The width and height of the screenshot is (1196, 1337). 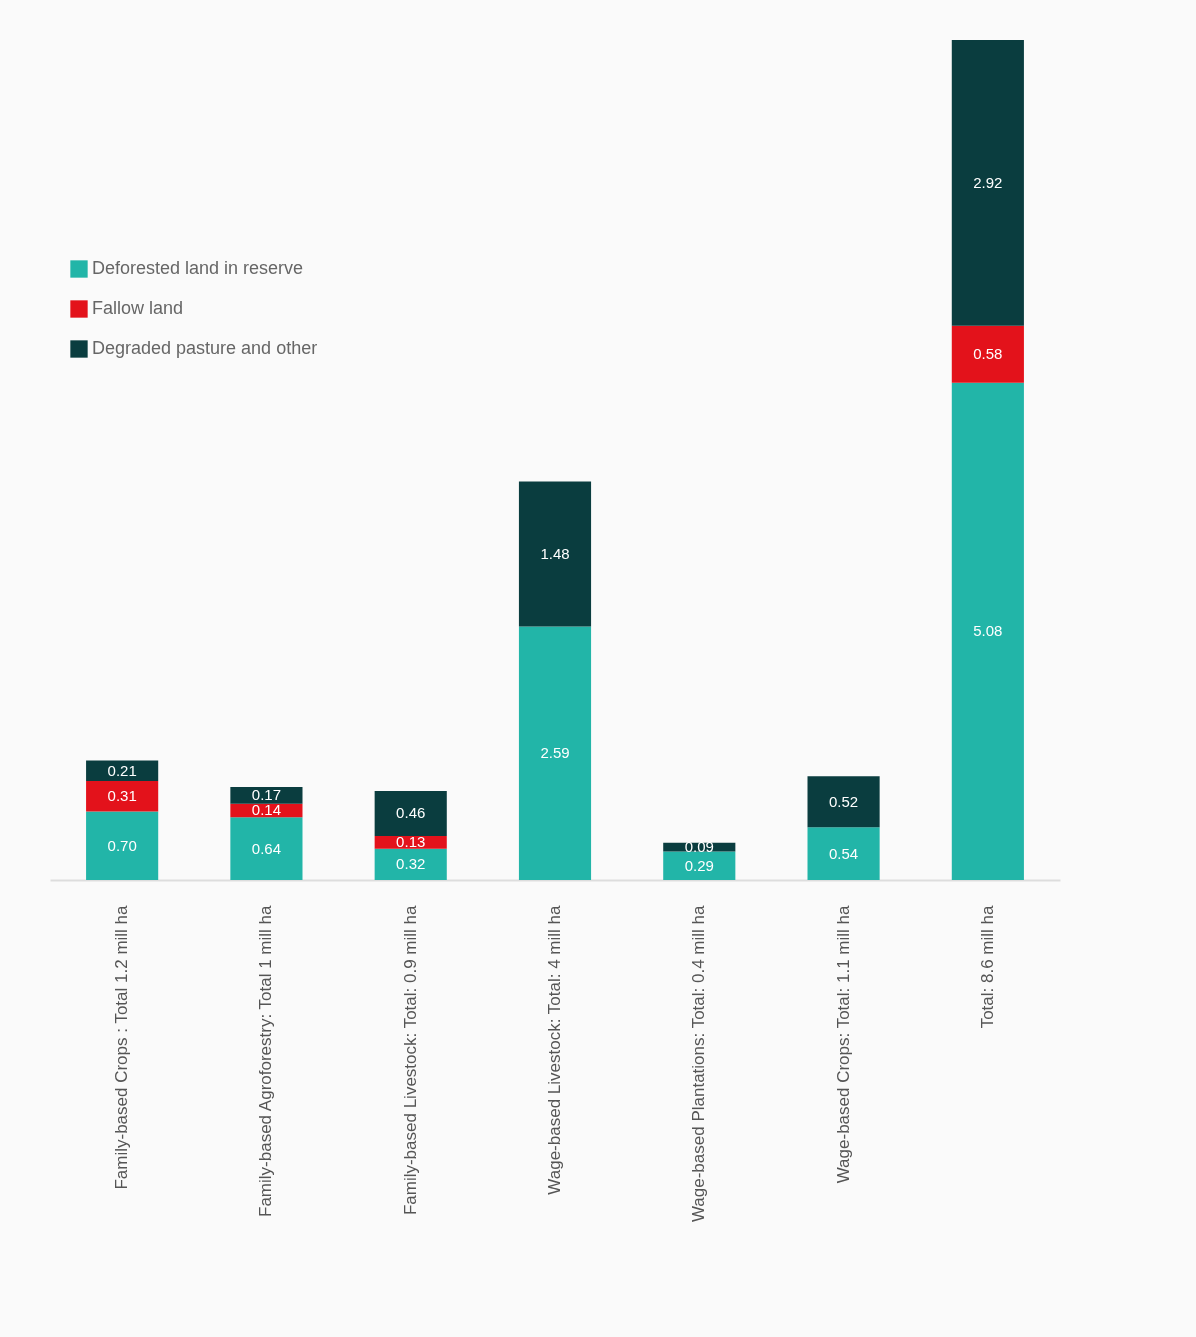 I want to click on data-label: 2.59, so click(x=555, y=753).